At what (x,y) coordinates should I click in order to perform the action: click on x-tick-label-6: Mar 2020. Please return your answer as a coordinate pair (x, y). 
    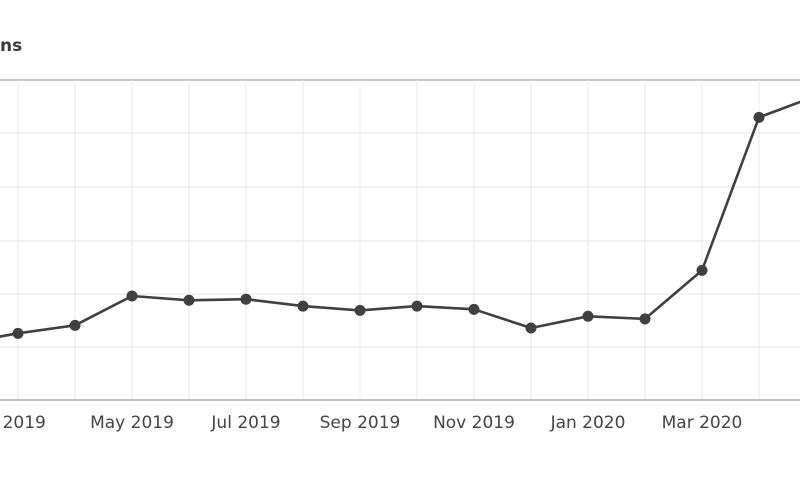
    Looking at the image, I should click on (702, 423).